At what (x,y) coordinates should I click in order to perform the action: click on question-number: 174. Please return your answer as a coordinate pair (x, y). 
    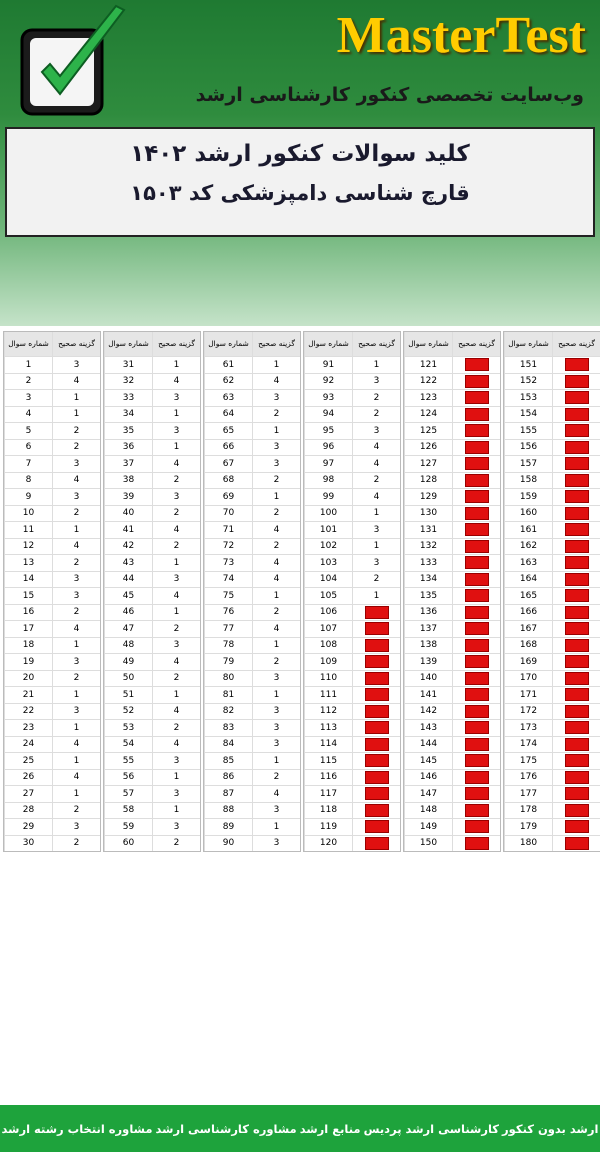
    Looking at the image, I should click on (528, 744).